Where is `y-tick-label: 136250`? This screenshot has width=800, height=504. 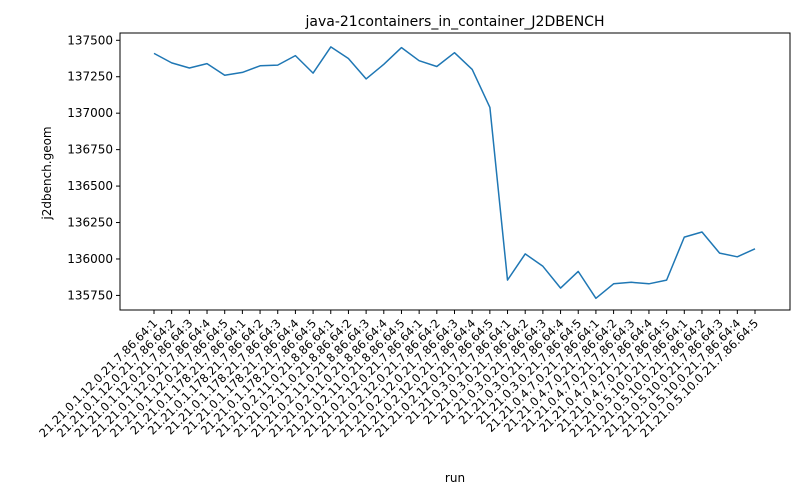
y-tick-label: 136250 is located at coordinates (90, 223).